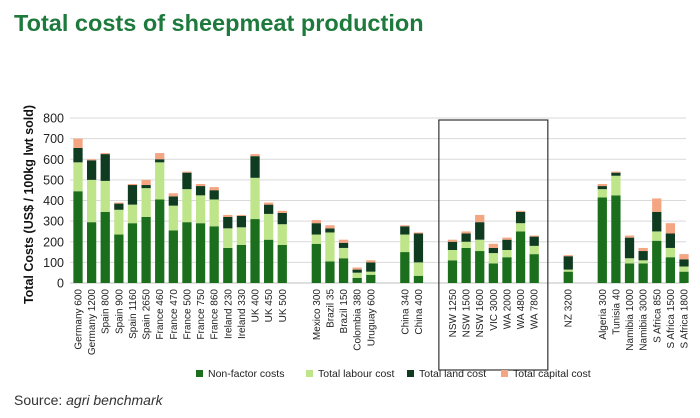  Describe the element at coordinates (29, 204) in the screenshot. I see `y-axis-title: Total Costs (US$ / 100kg lwt sold)` at that location.